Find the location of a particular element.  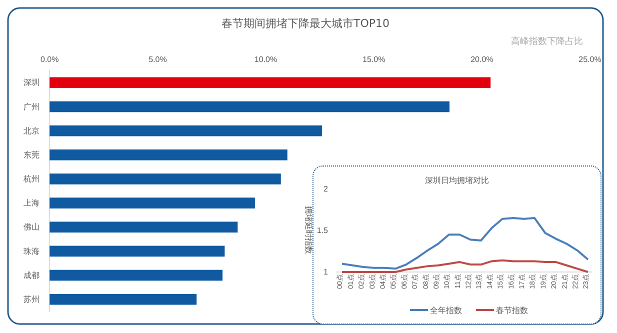

y-tick-label: 成都 is located at coordinates (32, 275).